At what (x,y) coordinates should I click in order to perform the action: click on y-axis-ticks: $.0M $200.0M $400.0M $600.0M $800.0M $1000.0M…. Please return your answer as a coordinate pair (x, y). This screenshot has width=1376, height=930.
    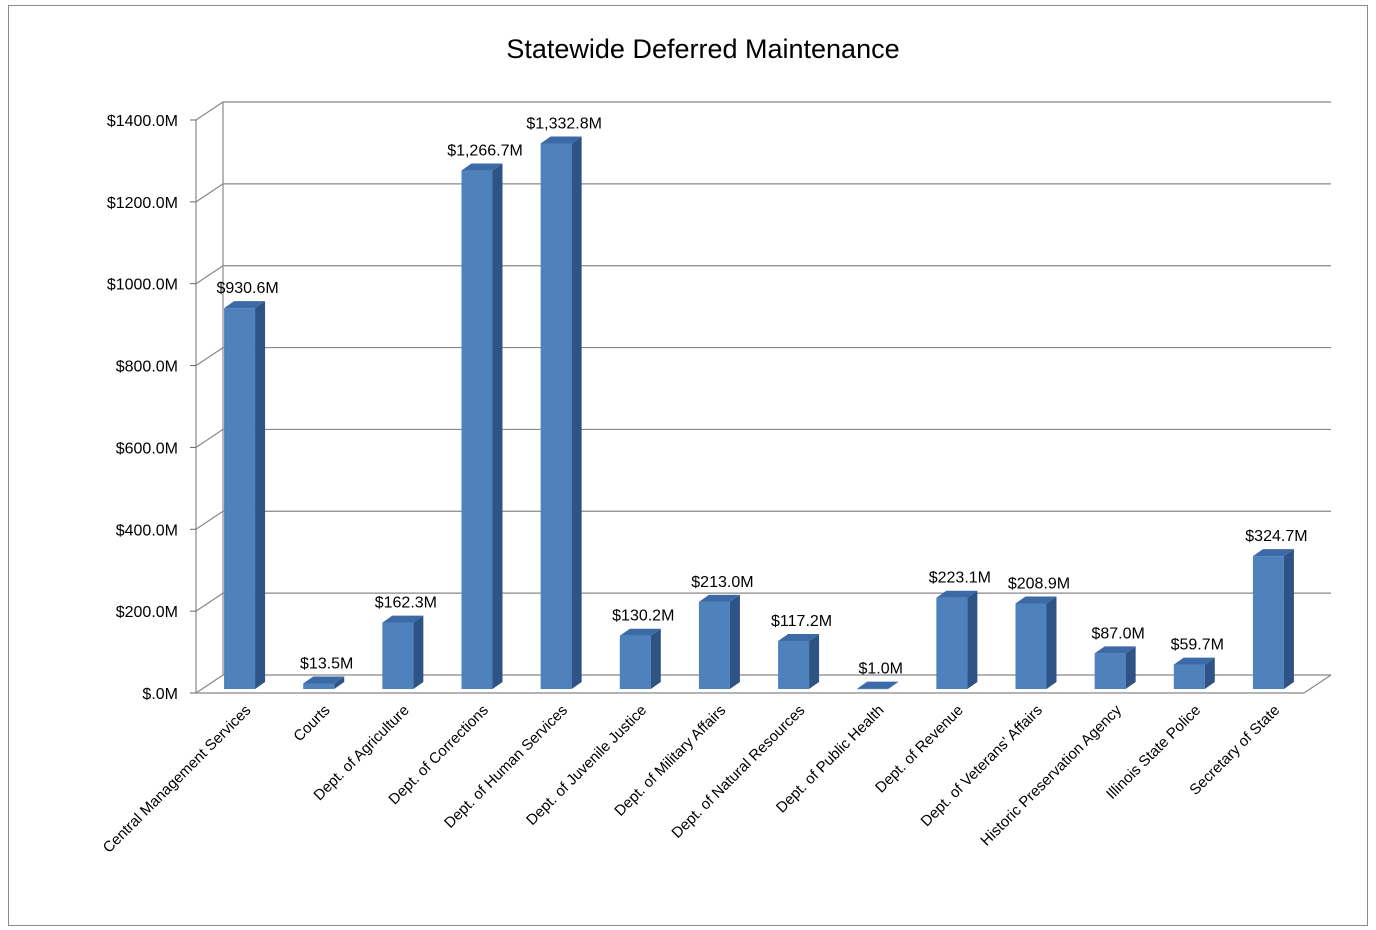
    Looking at the image, I should click on (151, 408).